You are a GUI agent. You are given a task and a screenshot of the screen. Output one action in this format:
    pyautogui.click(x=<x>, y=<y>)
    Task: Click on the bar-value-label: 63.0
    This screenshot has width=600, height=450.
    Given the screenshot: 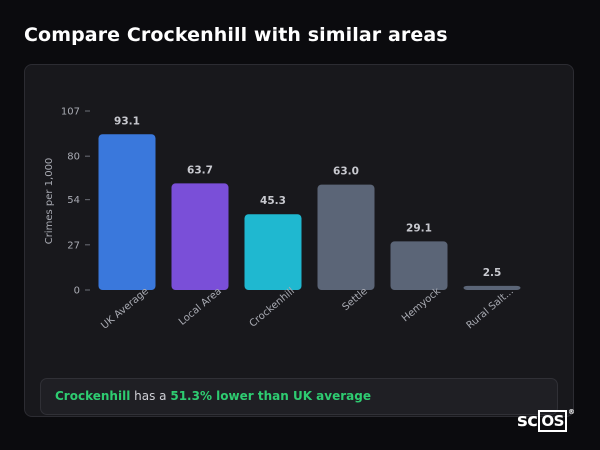 What is the action you would take?
    pyautogui.click(x=346, y=172)
    